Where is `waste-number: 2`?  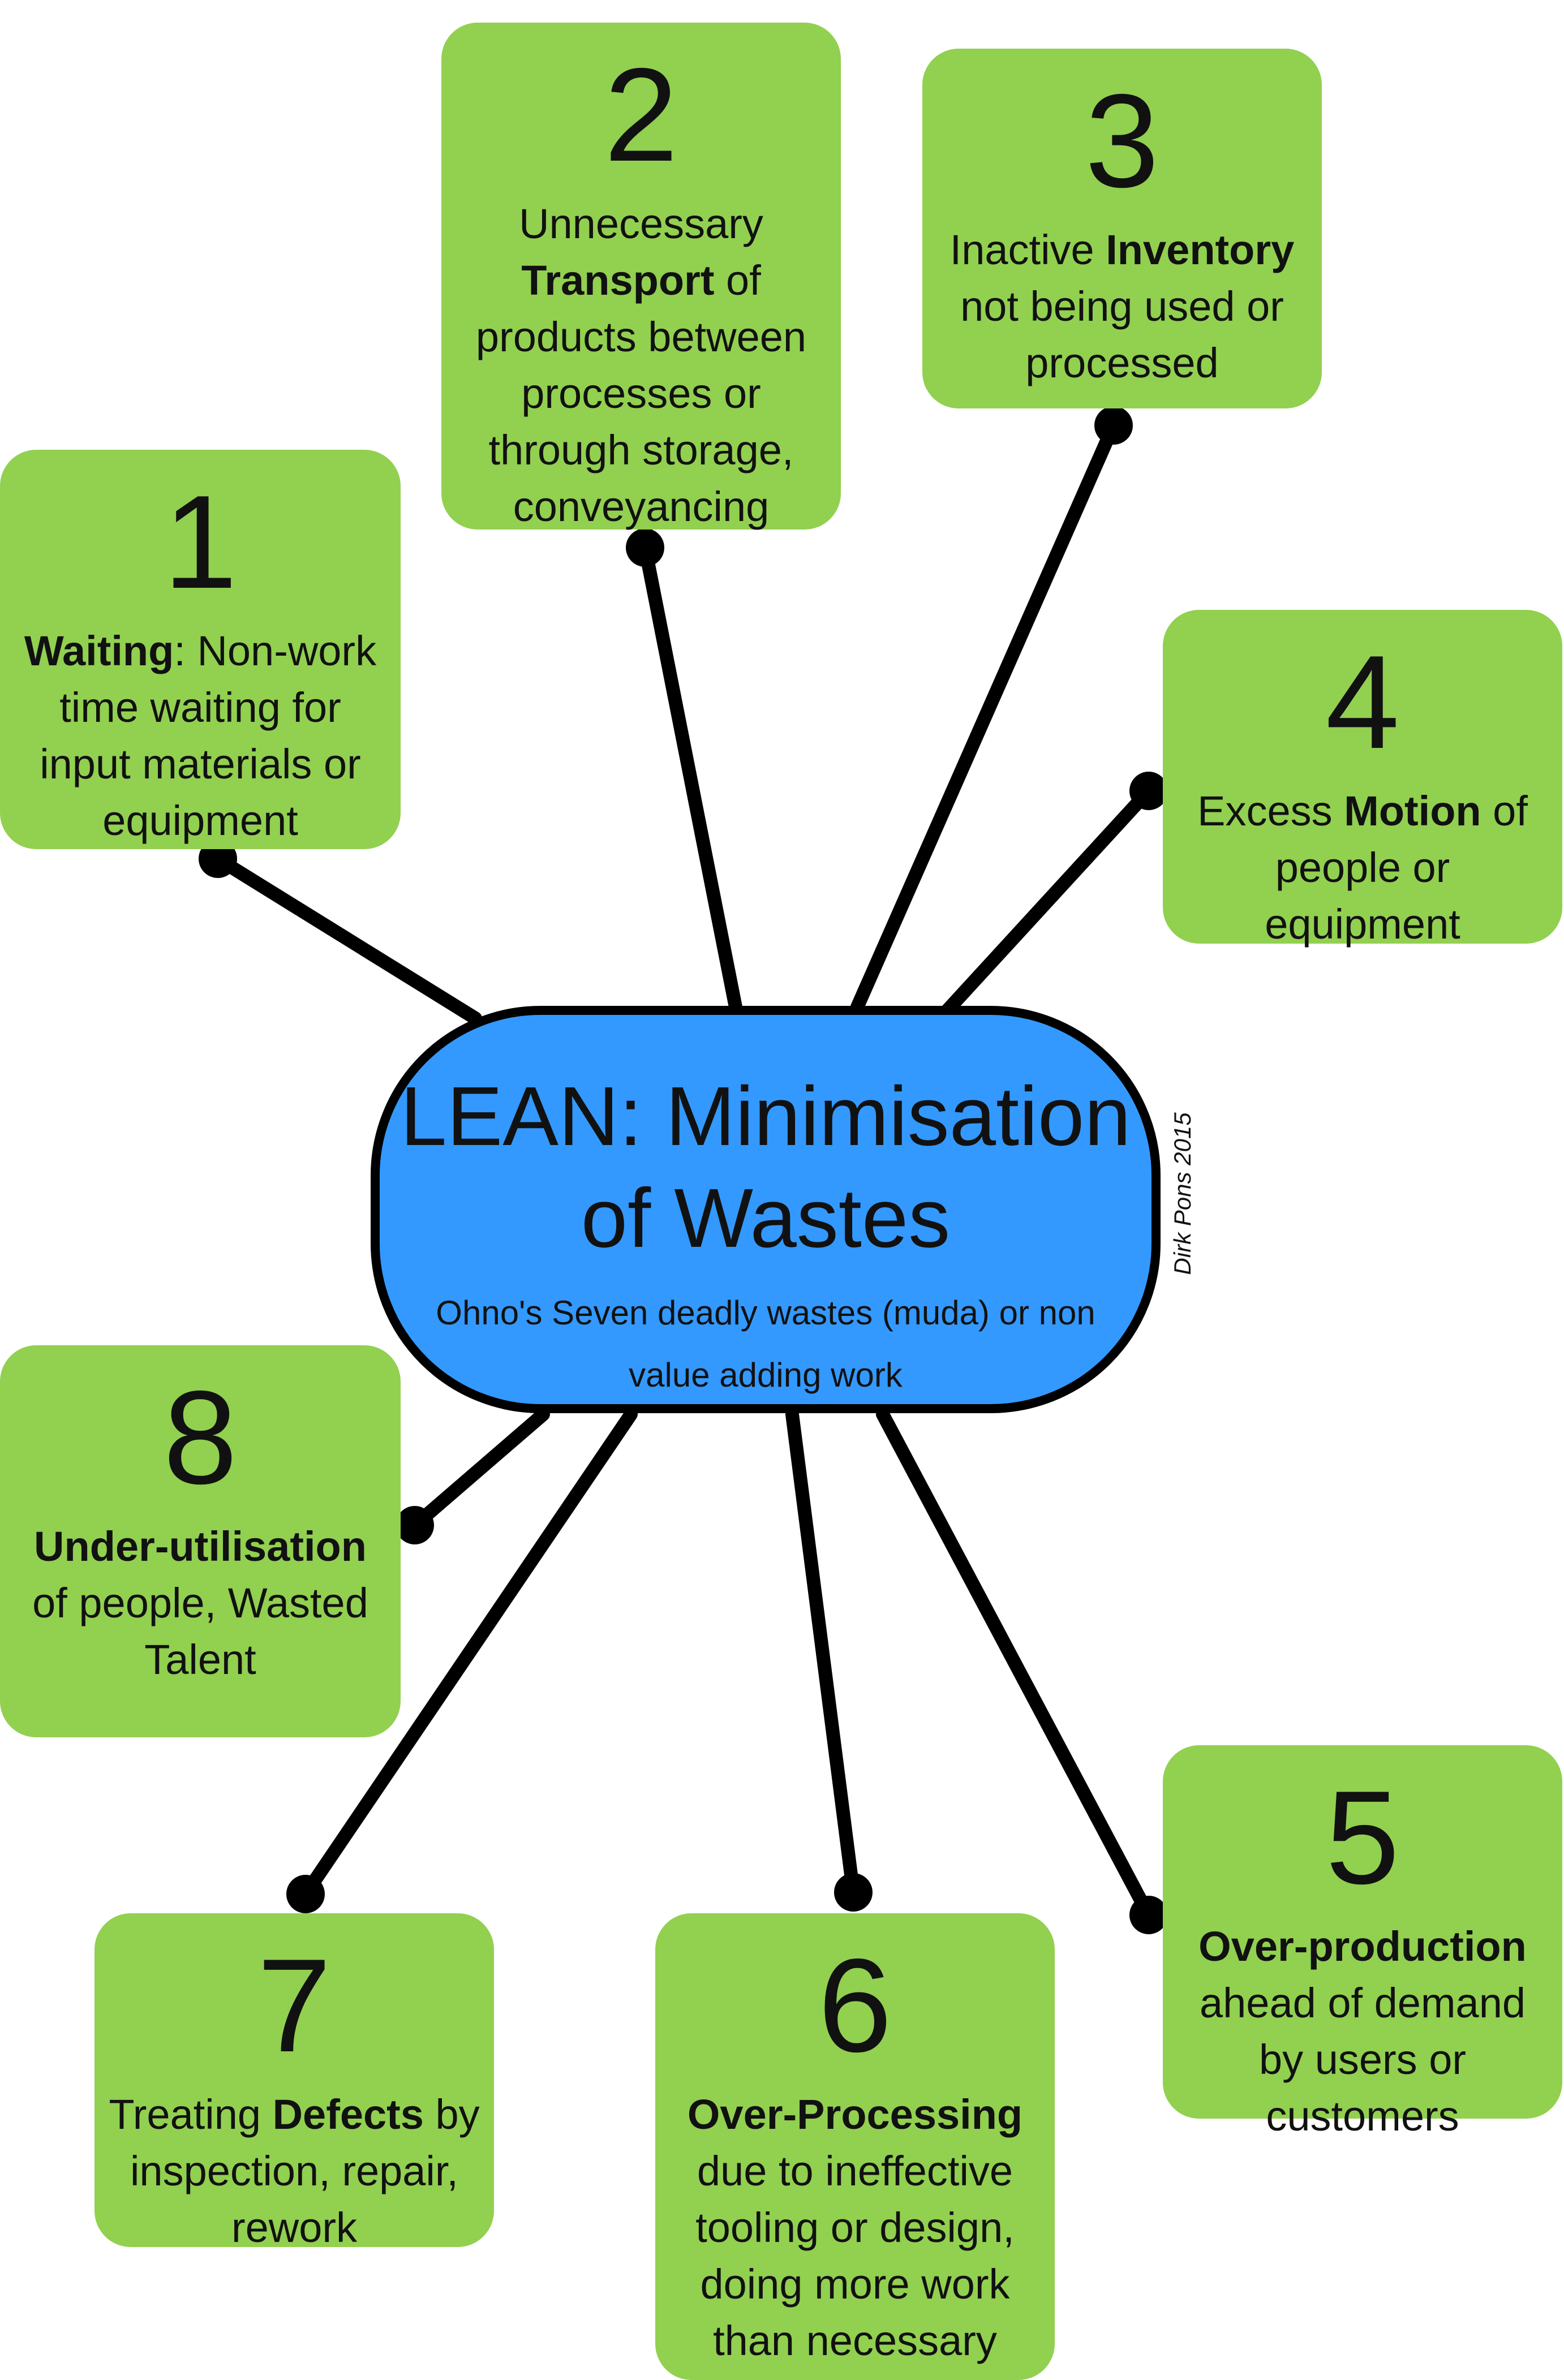
waste-number: 2 is located at coordinates (641, 114).